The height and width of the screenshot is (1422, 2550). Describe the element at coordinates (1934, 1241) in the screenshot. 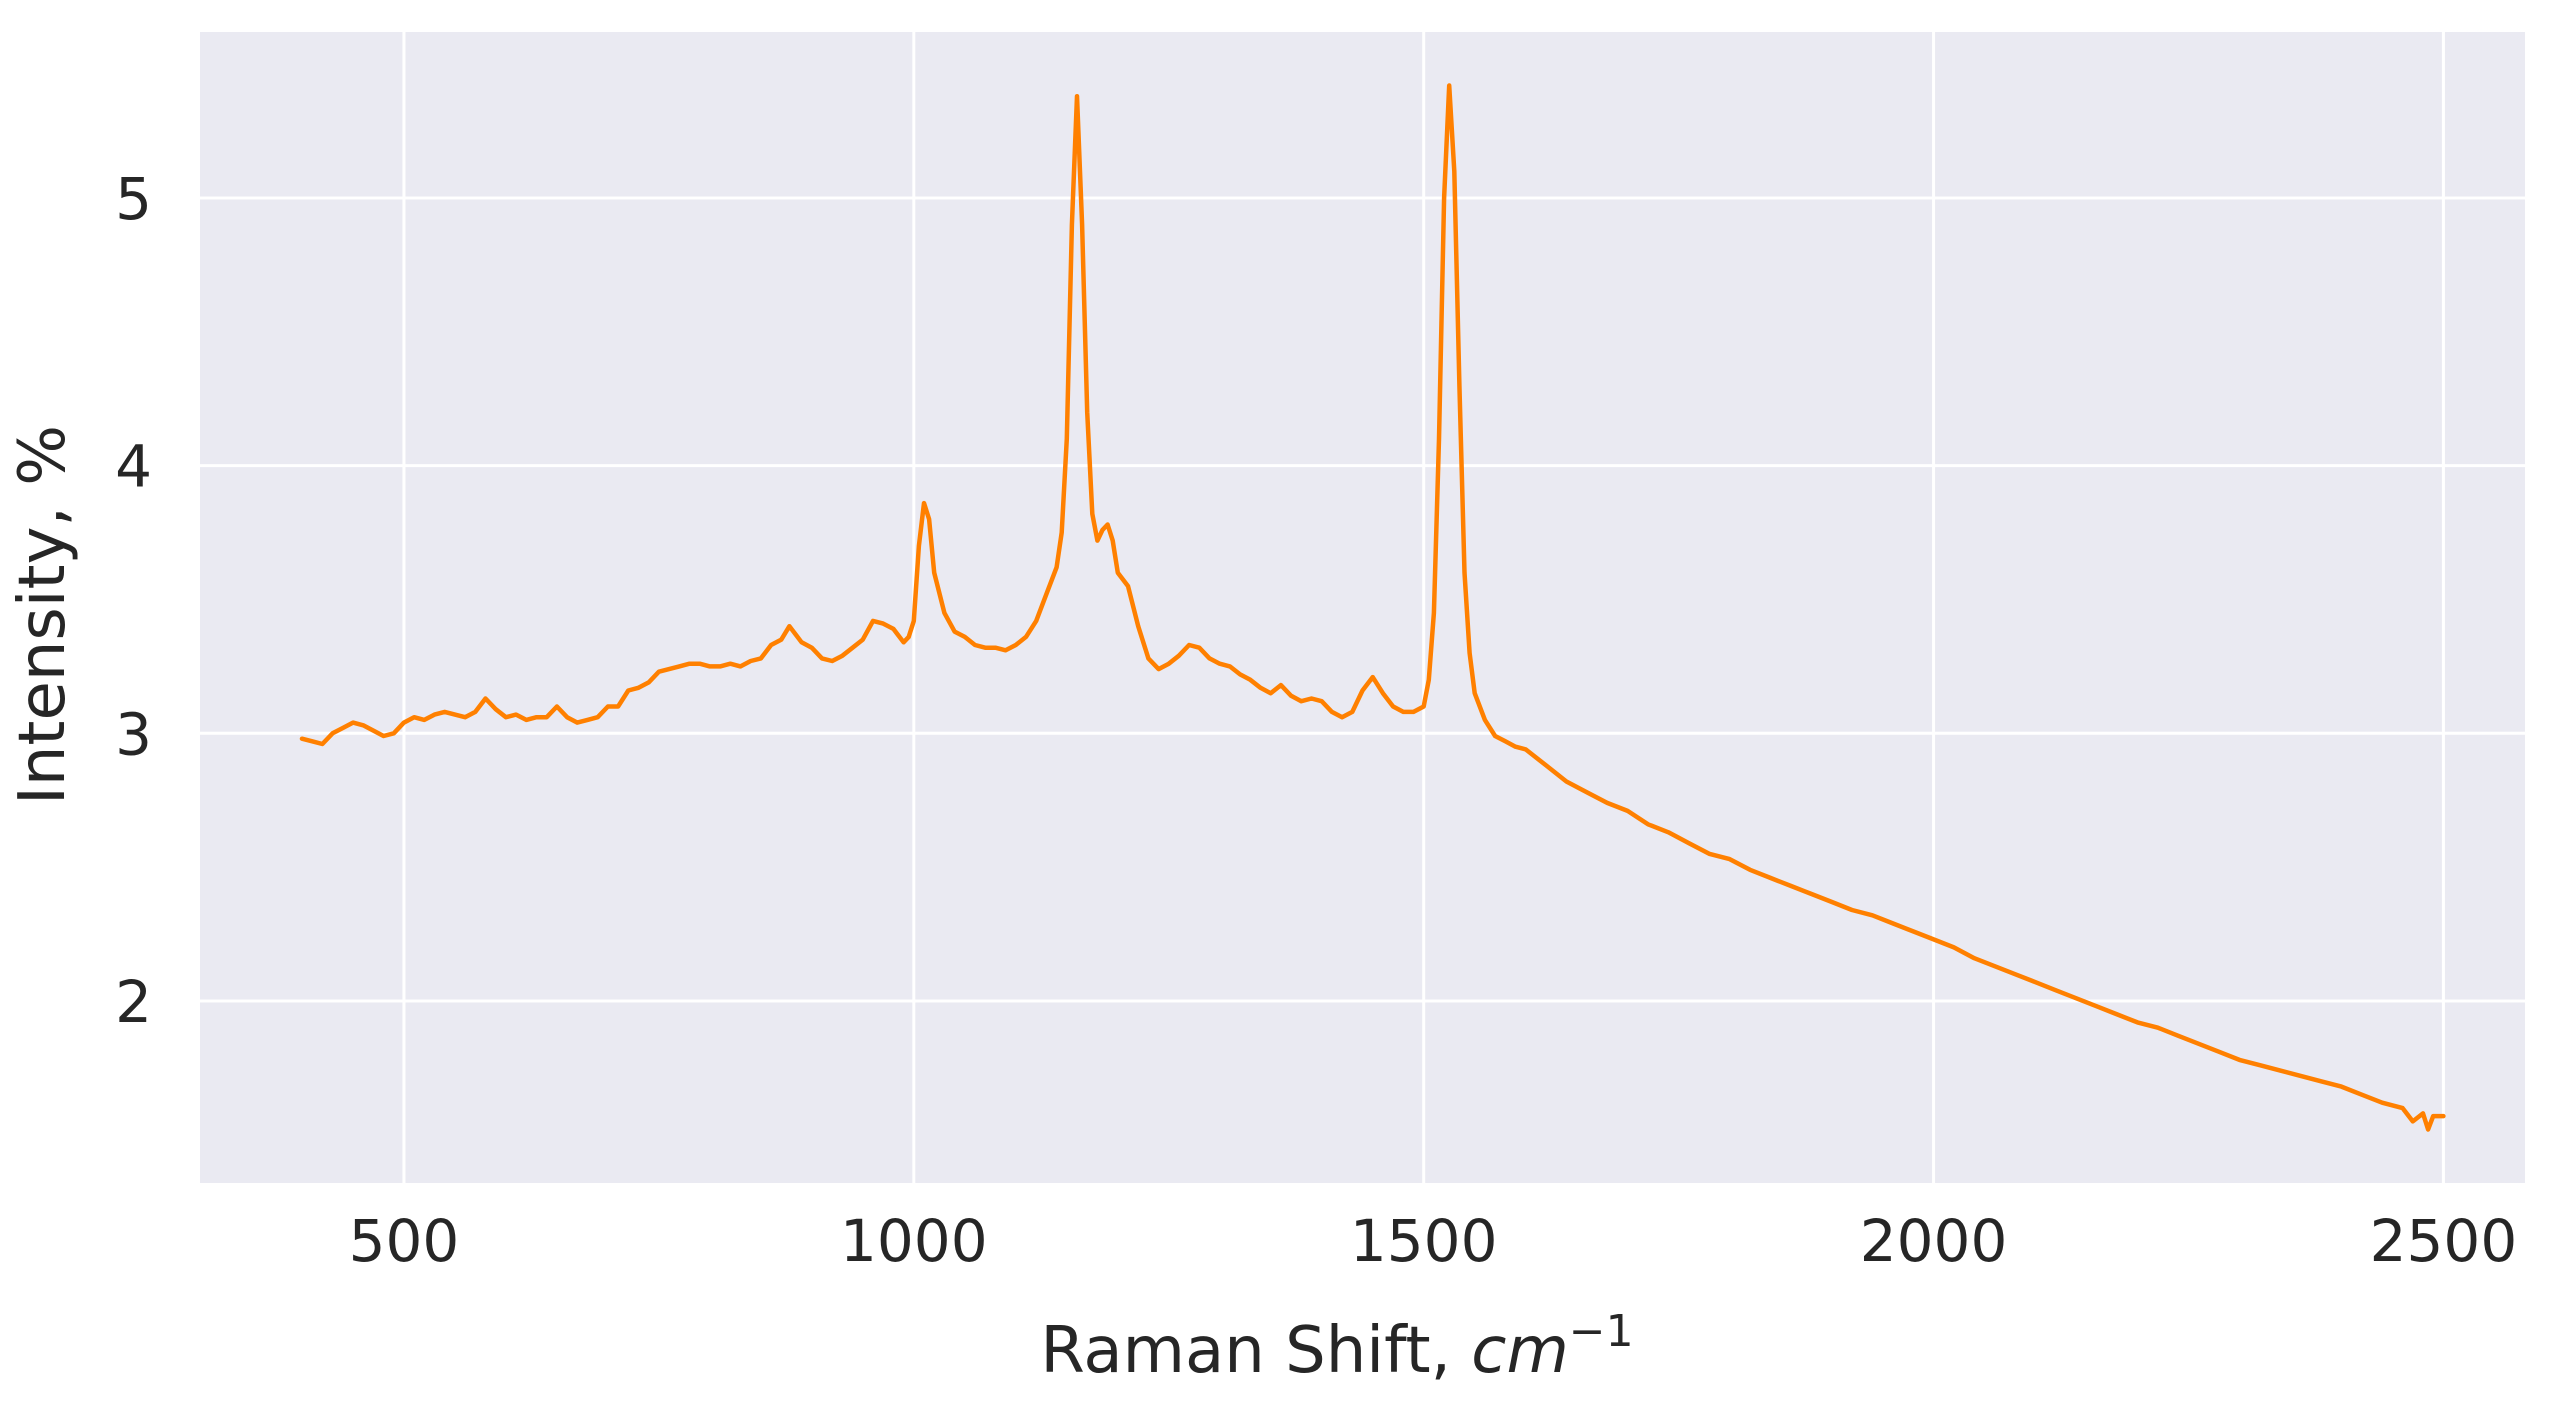

I see `x-tick-label: 2000` at that location.